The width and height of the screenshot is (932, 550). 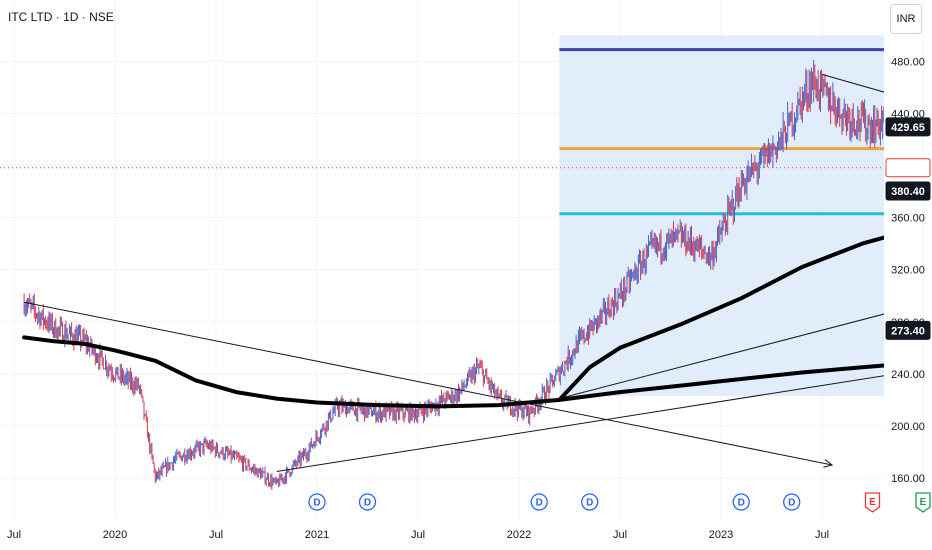 I want to click on y-tick-label: 480.00, so click(x=908, y=62).